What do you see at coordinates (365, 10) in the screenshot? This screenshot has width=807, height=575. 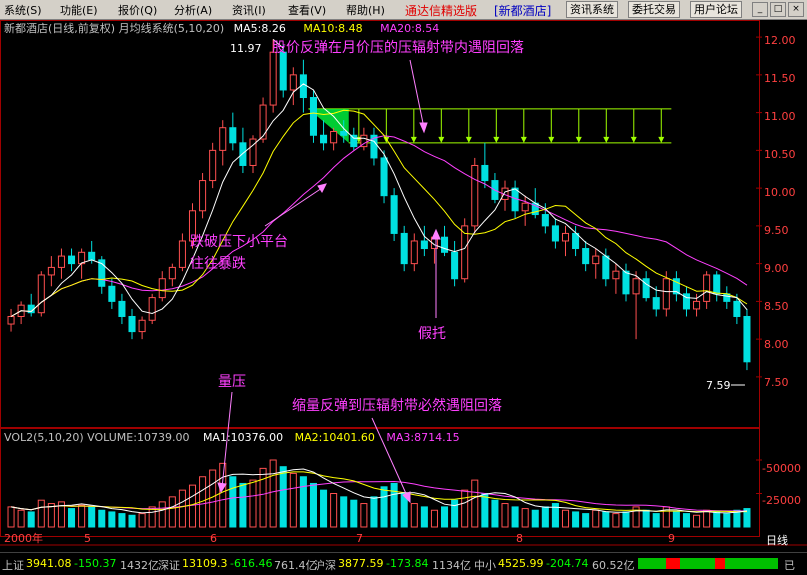 I see `menu-help: 帮助(H)` at bounding box center [365, 10].